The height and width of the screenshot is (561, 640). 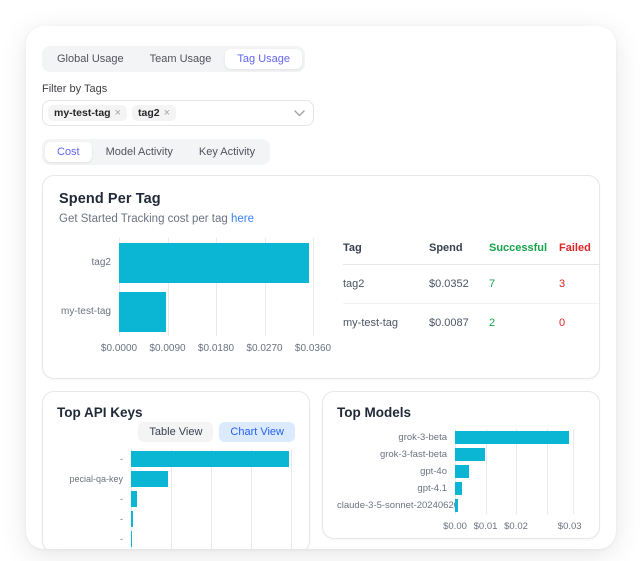 What do you see at coordinates (386, 284) in the screenshot?
I see `cell-tag: tag2` at bounding box center [386, 284].